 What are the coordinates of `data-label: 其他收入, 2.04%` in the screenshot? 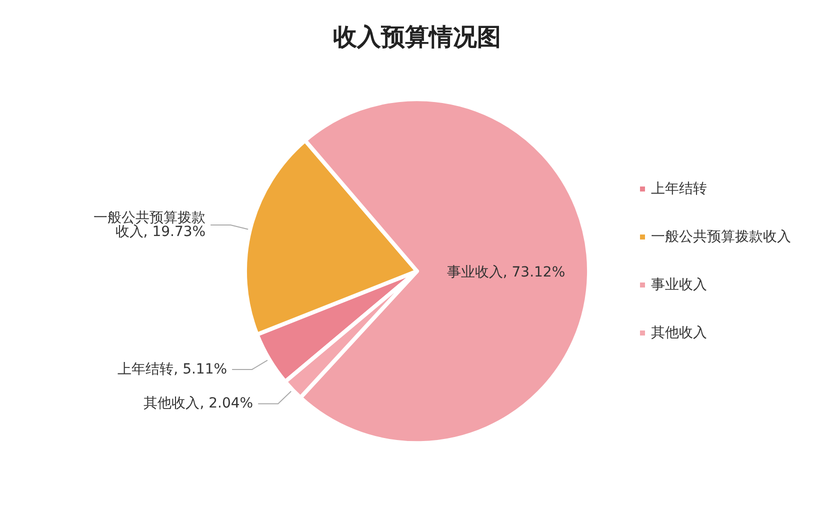 It's located at (199, 404).